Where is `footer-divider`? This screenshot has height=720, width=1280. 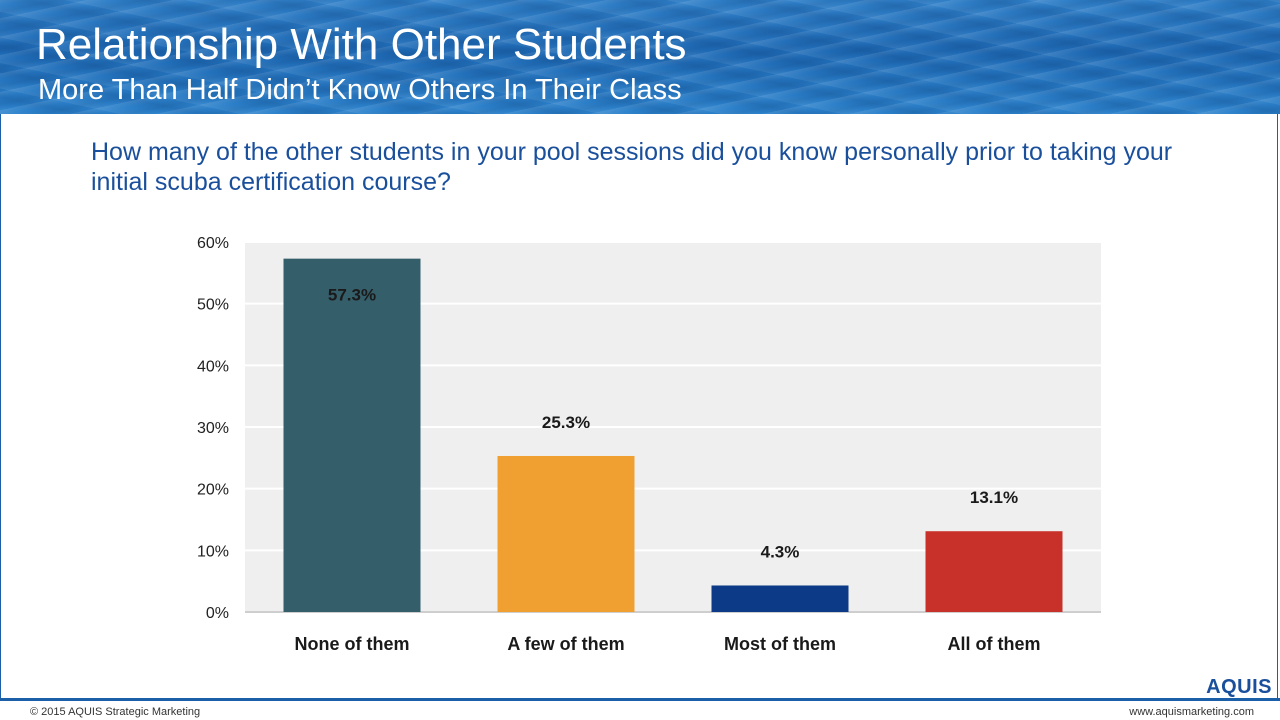 footer-divider is located at coordinates (640, 699).